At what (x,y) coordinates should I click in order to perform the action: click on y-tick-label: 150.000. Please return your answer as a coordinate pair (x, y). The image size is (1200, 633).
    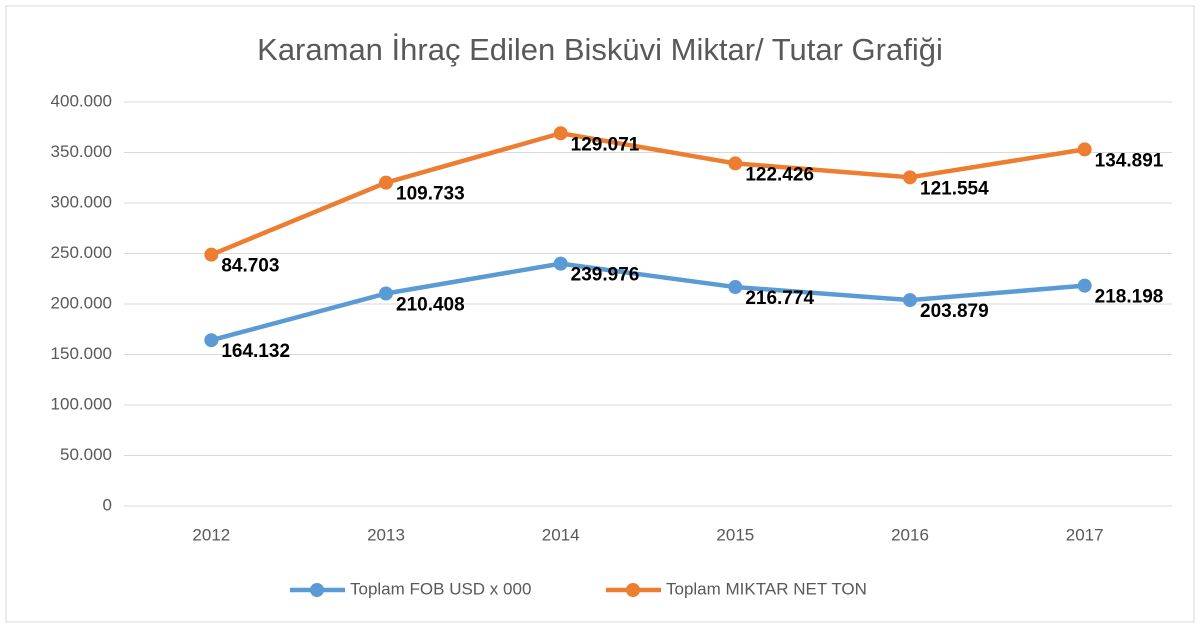
    Looking at the image, I should click on (81, 353).